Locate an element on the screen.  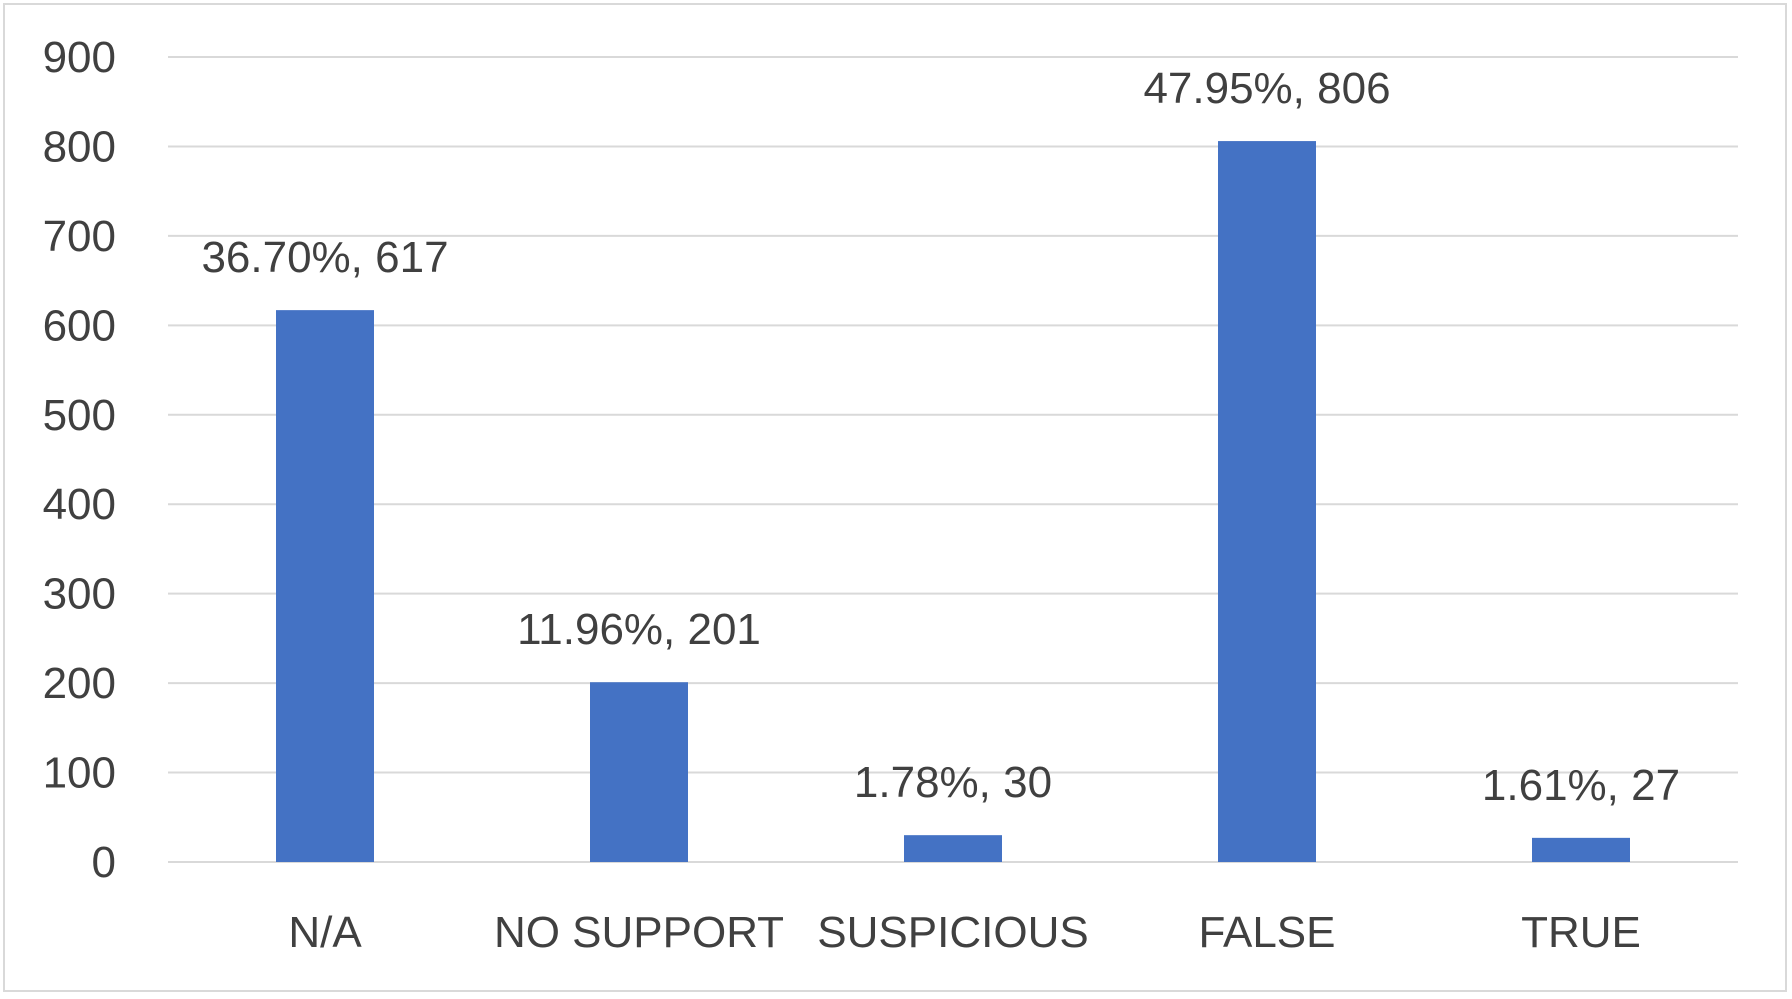
y-tick-label: 300 is located at coordinates (79, 594).